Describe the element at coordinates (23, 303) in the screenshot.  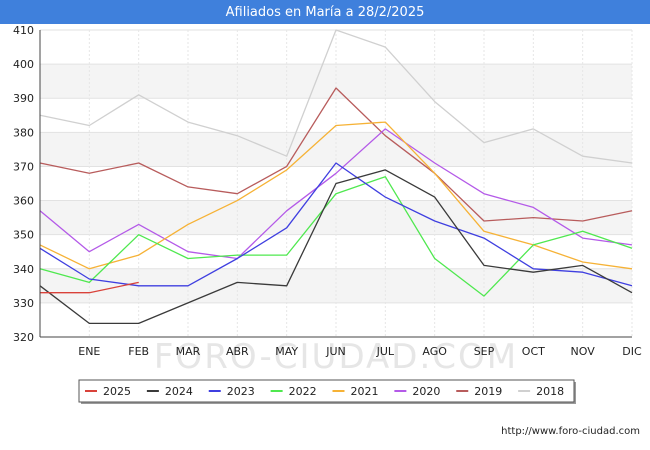
I see `y-tick-label: 330` at that location.